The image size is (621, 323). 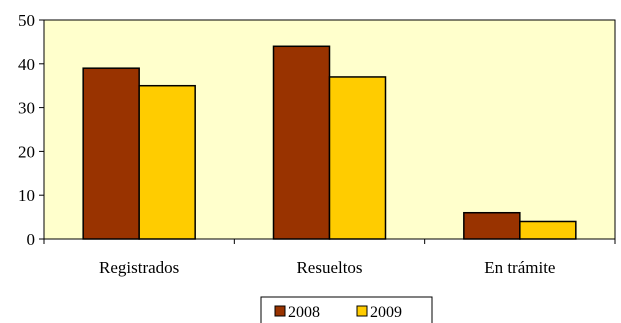 I want to click on y-axis: 0 10 20 30 40 50, so click(x=31, y=130).